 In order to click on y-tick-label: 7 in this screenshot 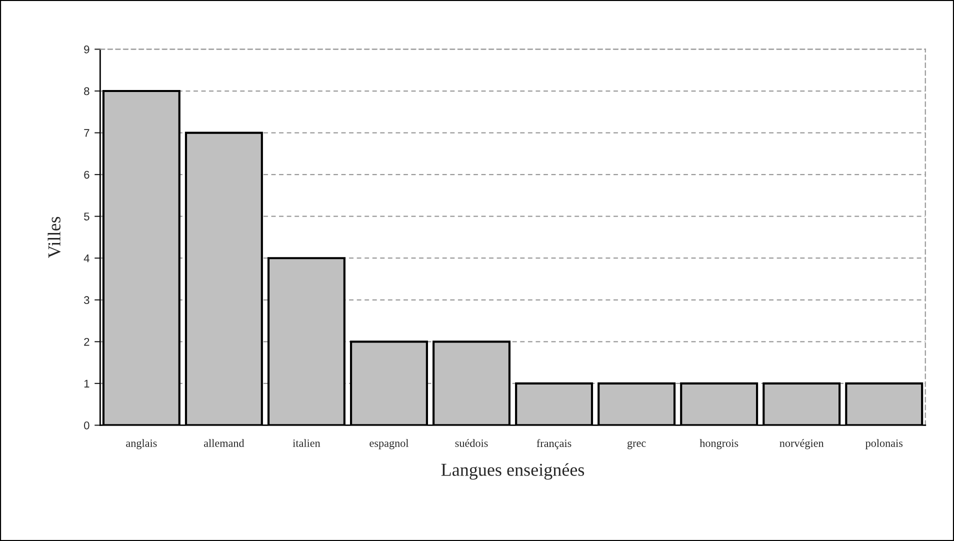, I will do `click(87, 133)`.